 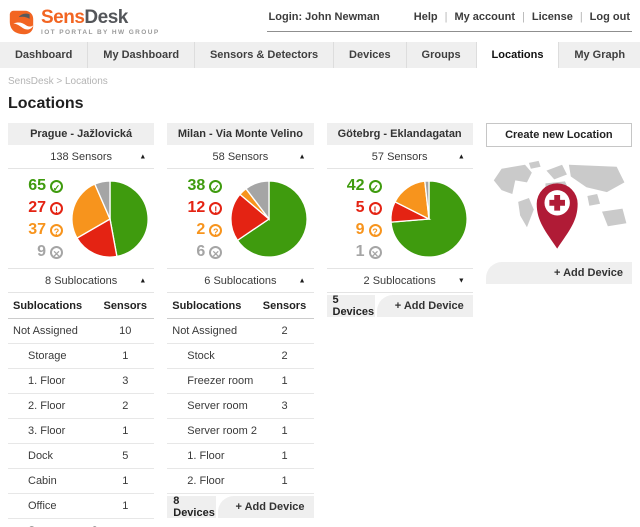 What do you see at coordinates (240, 331) in the screenshot?
I see `table-row: Not Assigned 2` at bounding box center [240, 331].